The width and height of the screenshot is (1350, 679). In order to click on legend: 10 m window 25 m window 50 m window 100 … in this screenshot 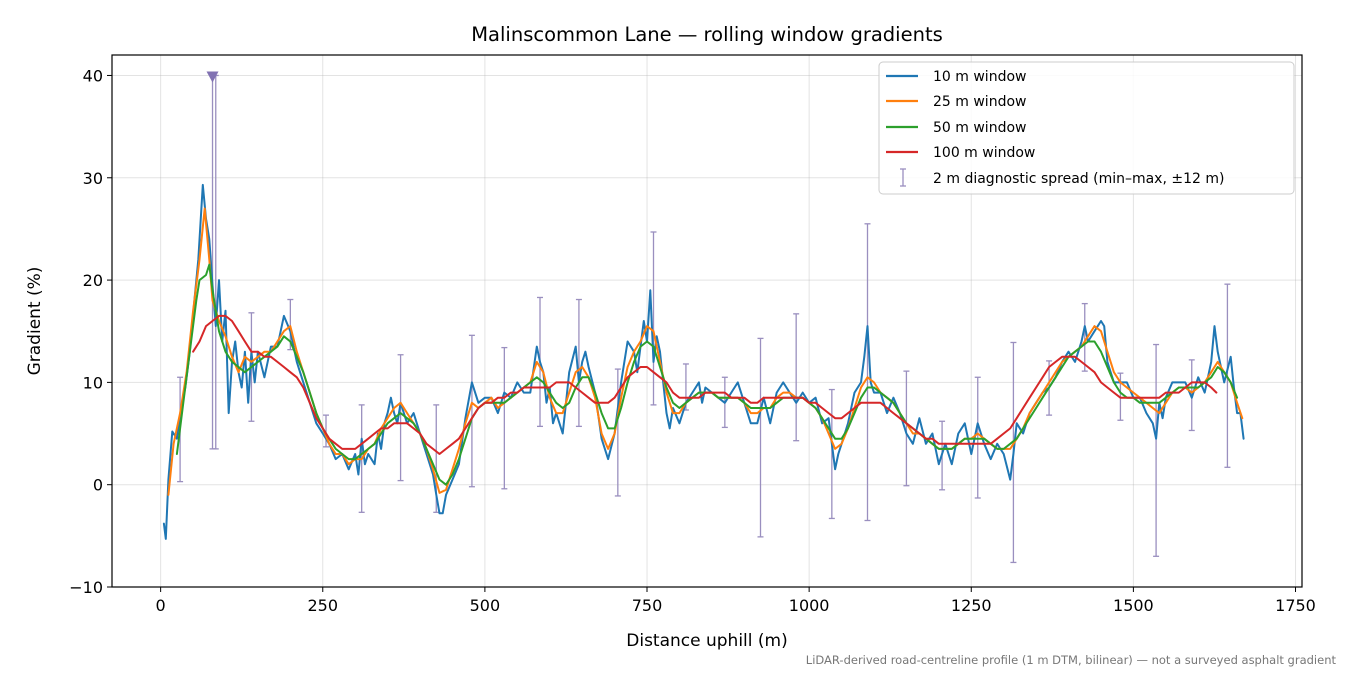, I will do `click(1086, 128)`.